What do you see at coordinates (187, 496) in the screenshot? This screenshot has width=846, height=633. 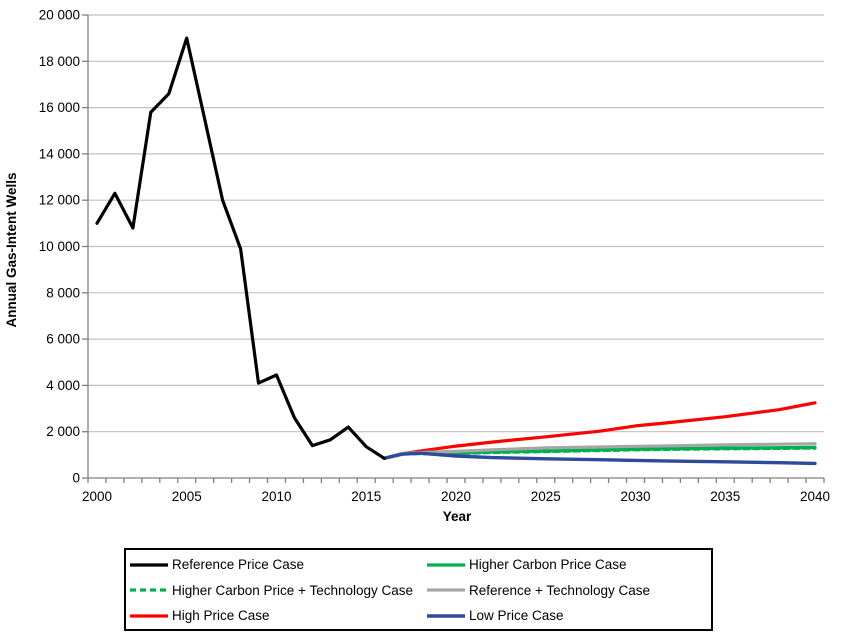 I see `x-tick-label: 2005` at bounding box center [187, 496].